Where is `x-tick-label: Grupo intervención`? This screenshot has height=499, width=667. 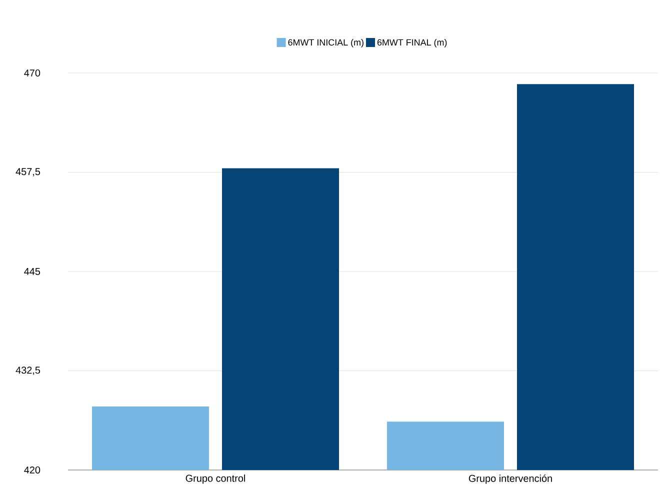
x-tick-label: Grupo intervención is located at coordinates (510, 479).